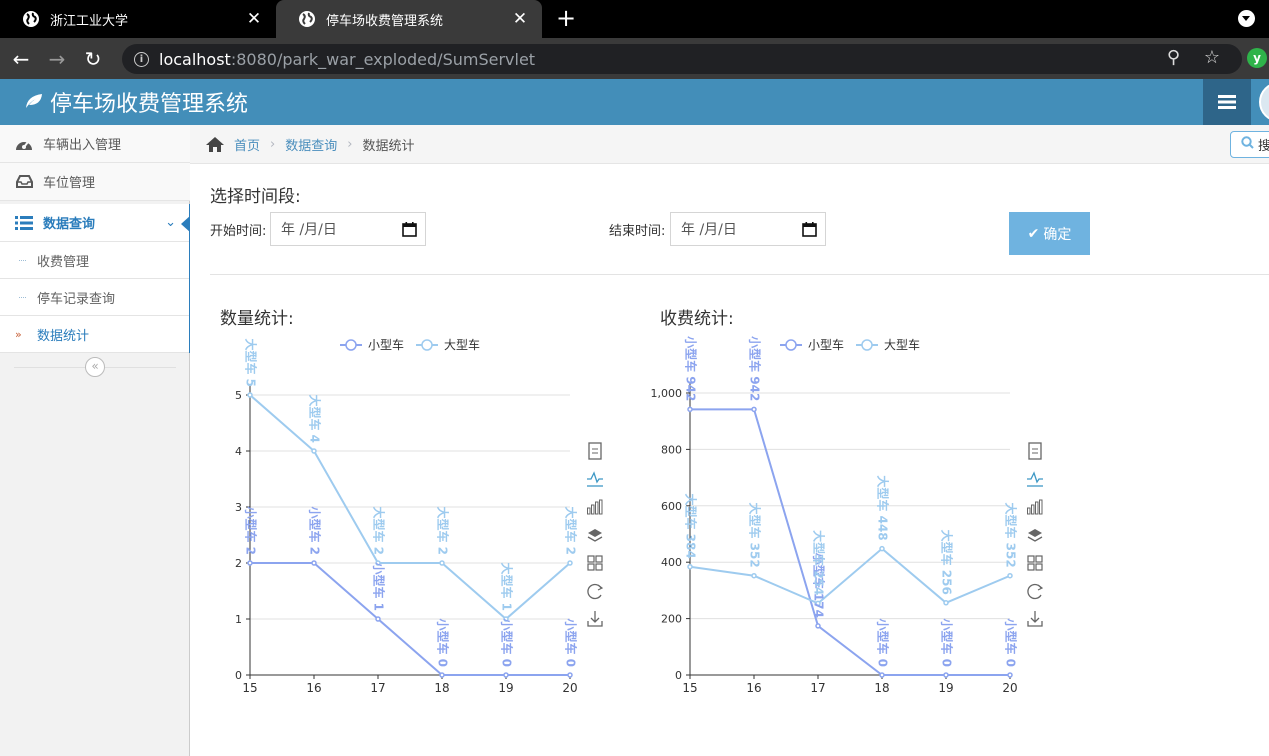  I want to click on collapse-button: «, so click(95, 367).